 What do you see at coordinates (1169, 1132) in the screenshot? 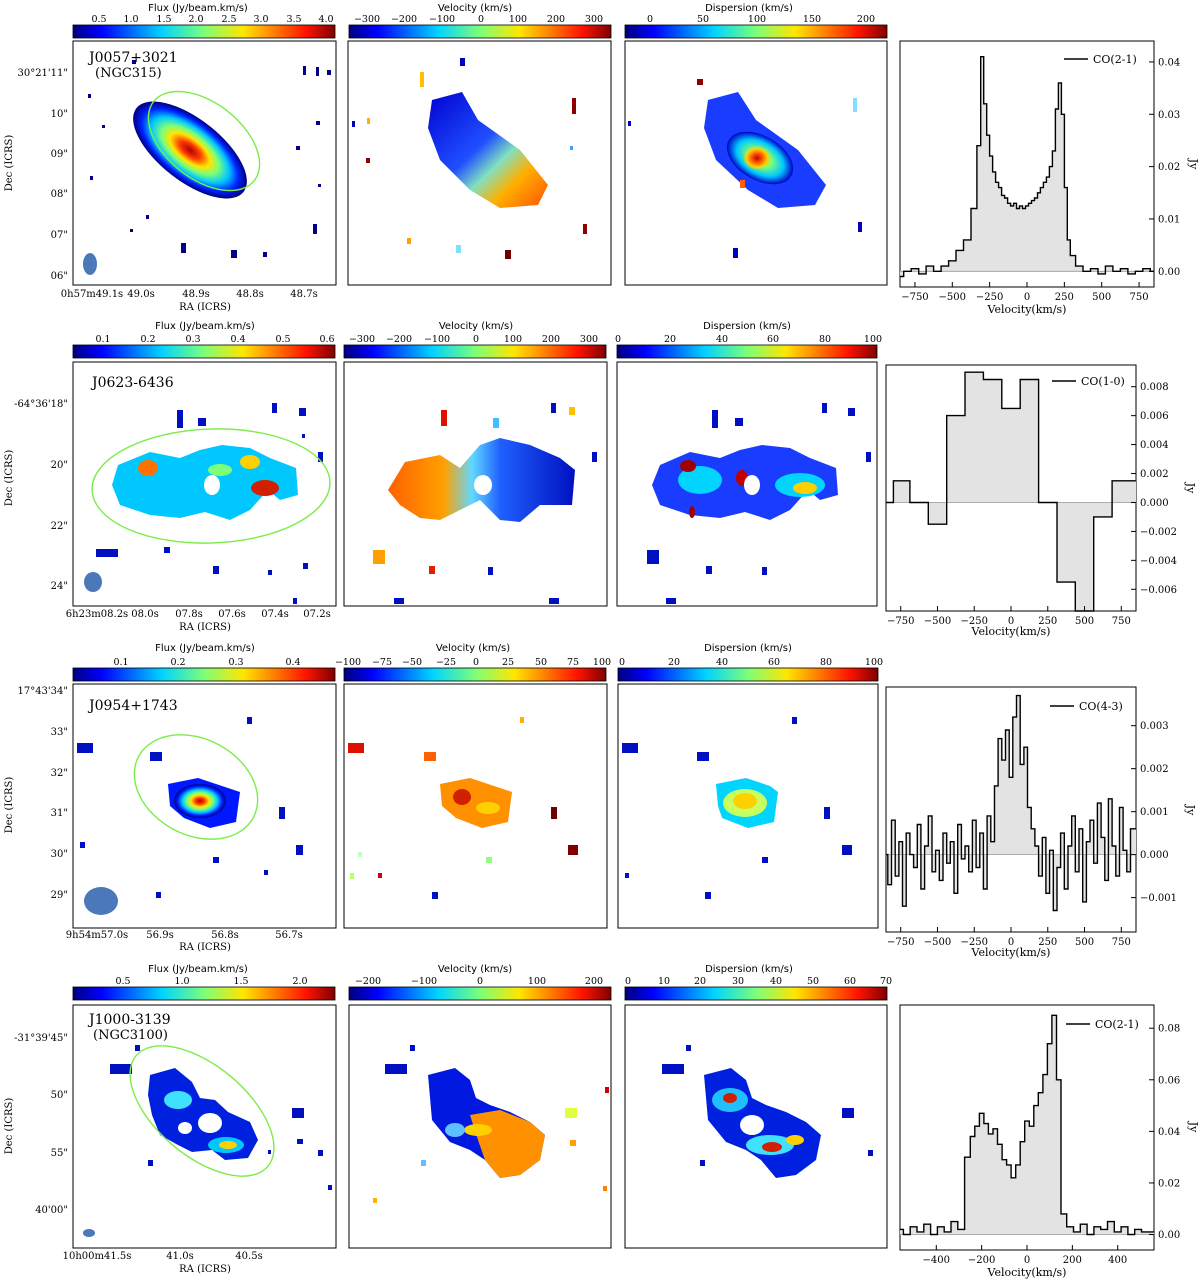
I see `y-tick-label: 0.04` at bounding box center [1169, 1132].